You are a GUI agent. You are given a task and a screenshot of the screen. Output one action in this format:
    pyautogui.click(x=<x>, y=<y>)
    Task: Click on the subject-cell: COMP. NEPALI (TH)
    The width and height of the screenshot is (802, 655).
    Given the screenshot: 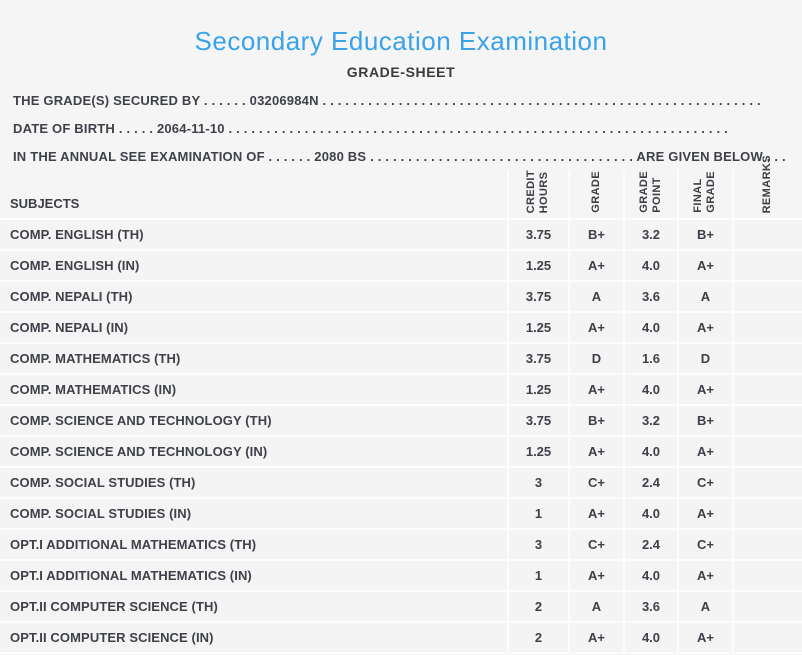 What is the action you would take?
    pyautogui.click(x=71, y=296)
    